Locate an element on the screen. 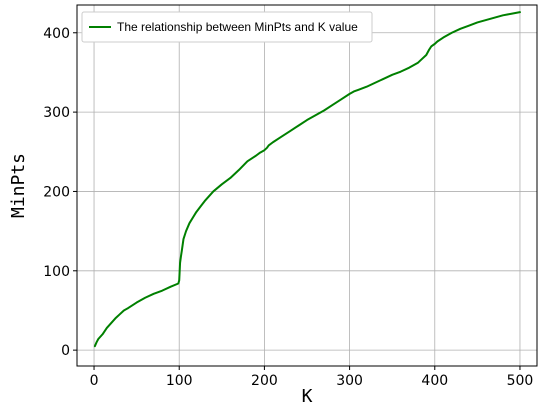 The height and width of the screenshot is (414, 550). y-tick-label: 200 is located at coordinates (56, 192).